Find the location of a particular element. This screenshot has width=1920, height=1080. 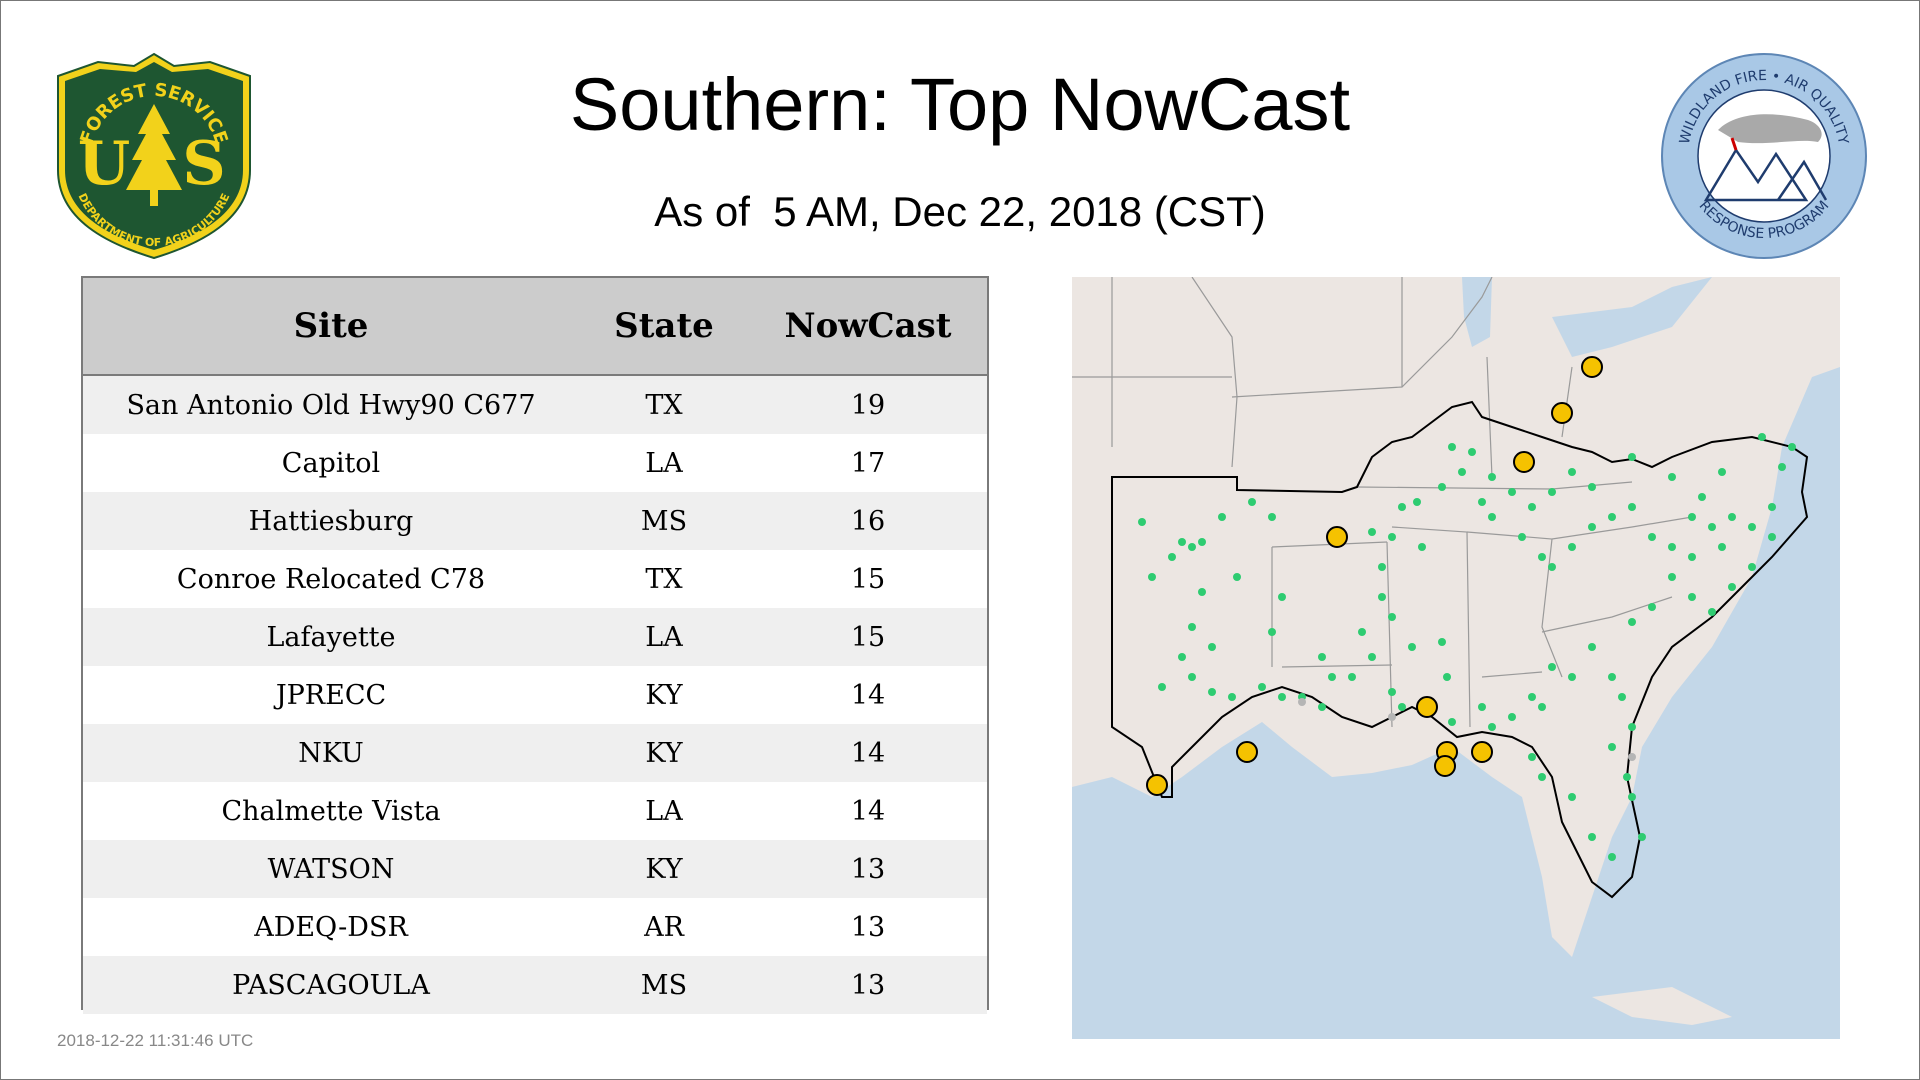

nowcast-cell: 16 is located at coordinates (868, 521).